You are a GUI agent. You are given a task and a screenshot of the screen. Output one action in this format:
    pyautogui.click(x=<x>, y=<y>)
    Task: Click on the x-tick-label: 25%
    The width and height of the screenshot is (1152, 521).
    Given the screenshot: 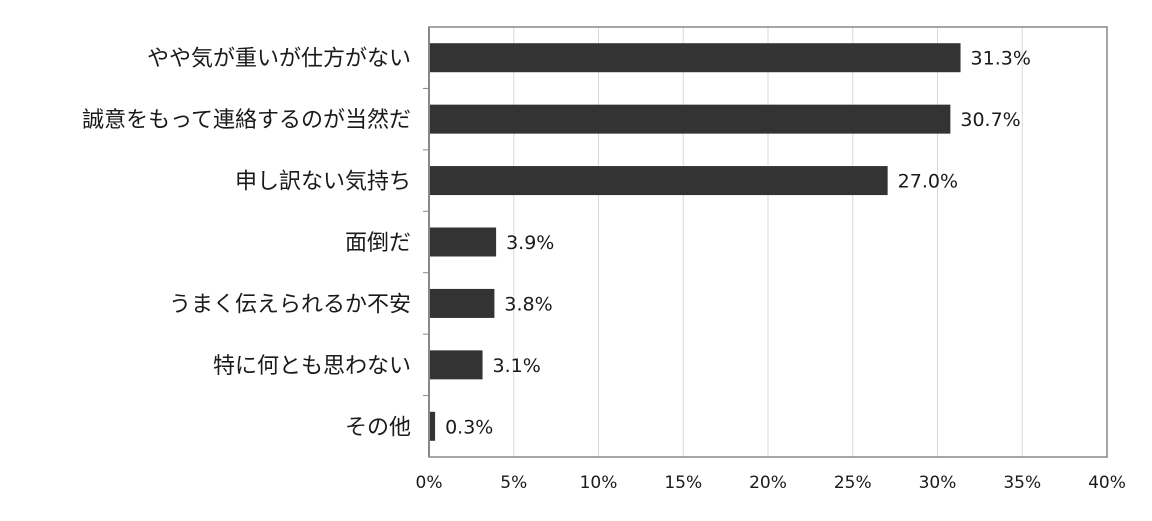 What is the action you would take?
    pyautogui.click(x=853, y=483)
    